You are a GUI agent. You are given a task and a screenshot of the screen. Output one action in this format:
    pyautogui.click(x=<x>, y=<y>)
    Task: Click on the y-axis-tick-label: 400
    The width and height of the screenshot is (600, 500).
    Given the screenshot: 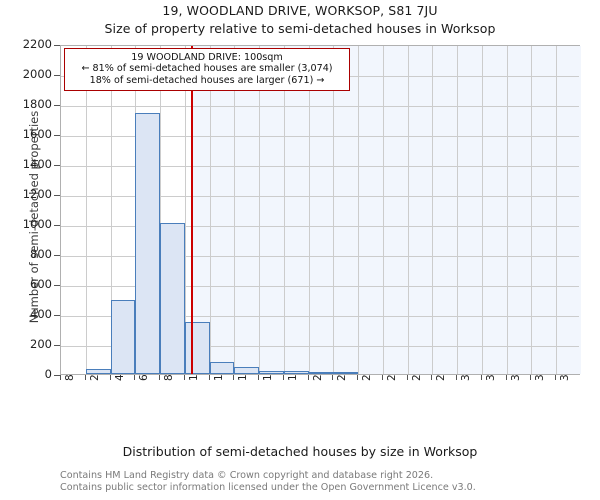 What is the action you would take?
    pyautogui.click(x=41, y=314)
    